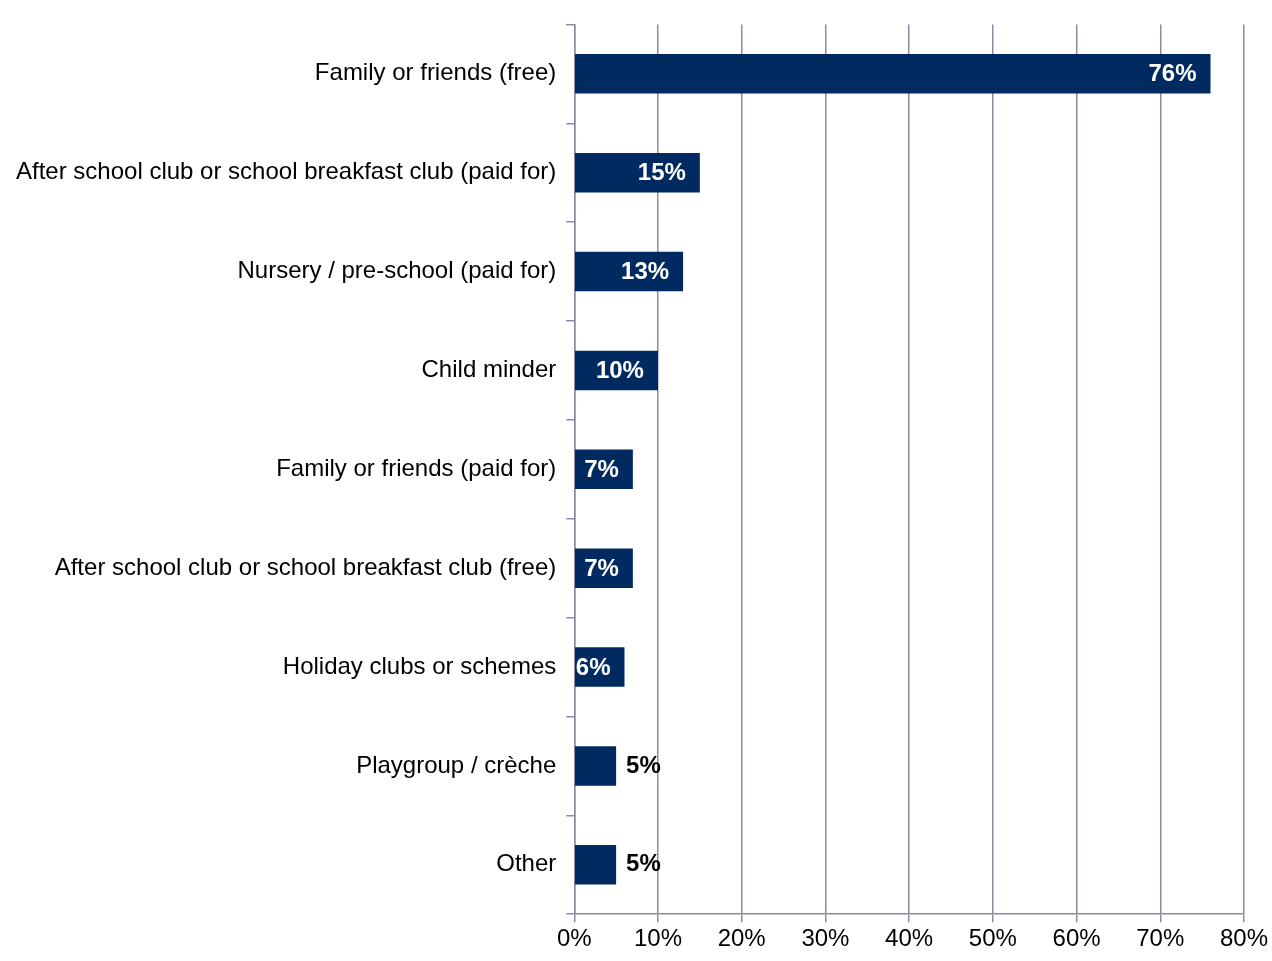  I want to click on x-tick-label: 20%, so click(741, 938).